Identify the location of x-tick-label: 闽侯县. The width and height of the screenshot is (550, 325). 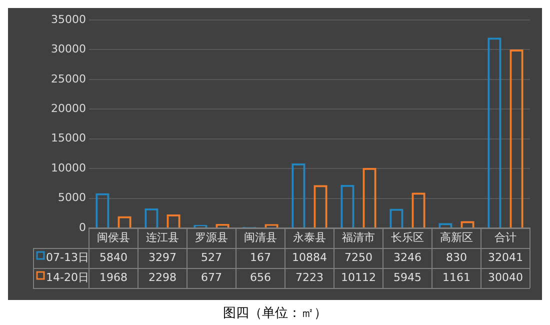
(113, 237).